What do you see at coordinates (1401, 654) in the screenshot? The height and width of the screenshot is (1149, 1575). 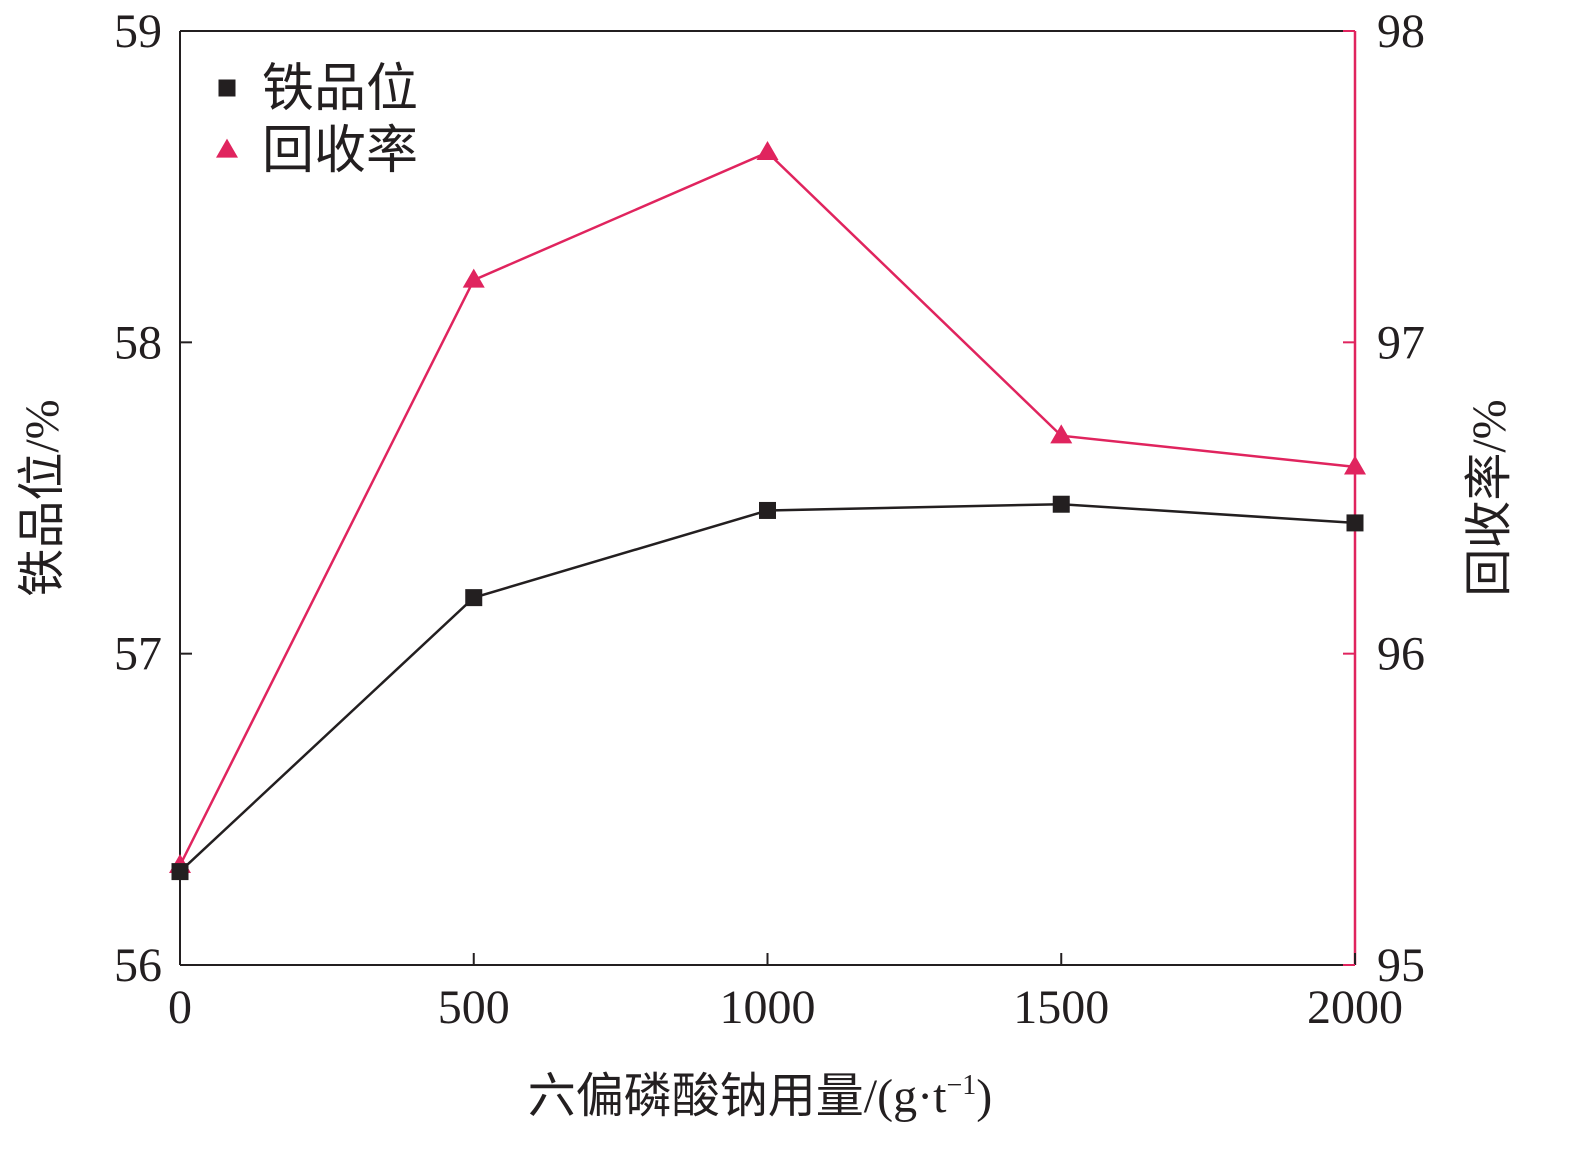 I see `y2-tick-label: 96` at bounding box center [1401, 654].